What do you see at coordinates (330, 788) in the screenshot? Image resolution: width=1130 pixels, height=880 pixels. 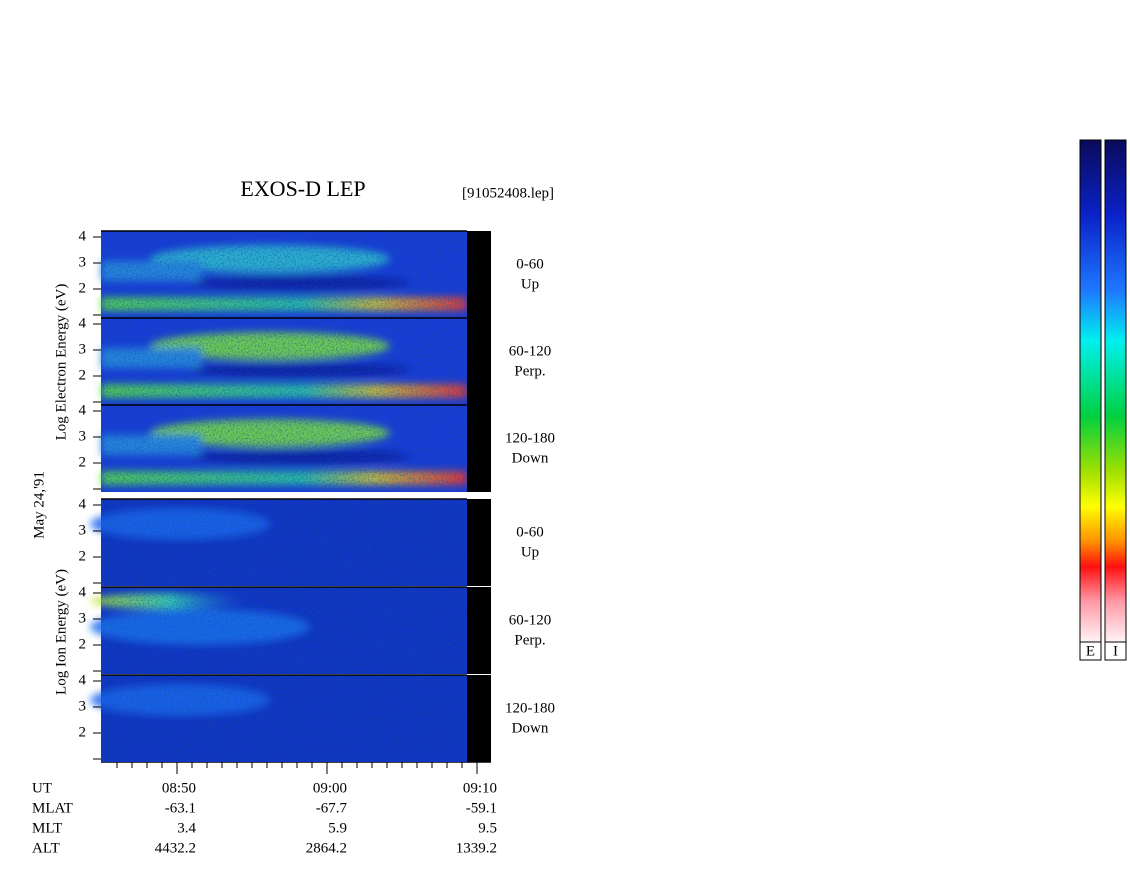 I see `footer-value: 09:00` at bounding box center [330, 788].